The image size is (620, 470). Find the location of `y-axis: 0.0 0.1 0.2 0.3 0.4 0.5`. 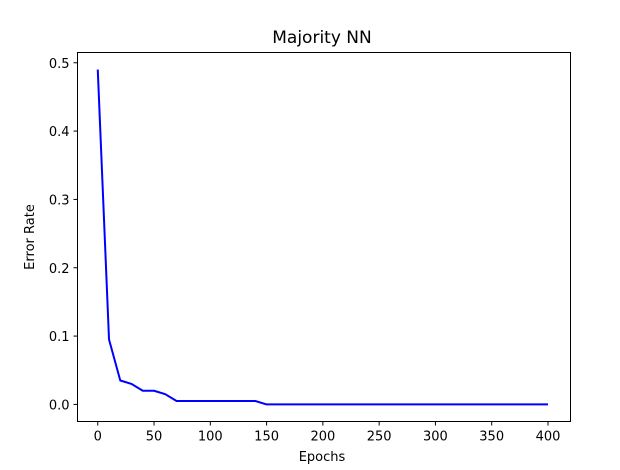

y-axis: 0.0 0.1 0.2 0.3 0.4 0.5 is located at coordinates (63, 235).